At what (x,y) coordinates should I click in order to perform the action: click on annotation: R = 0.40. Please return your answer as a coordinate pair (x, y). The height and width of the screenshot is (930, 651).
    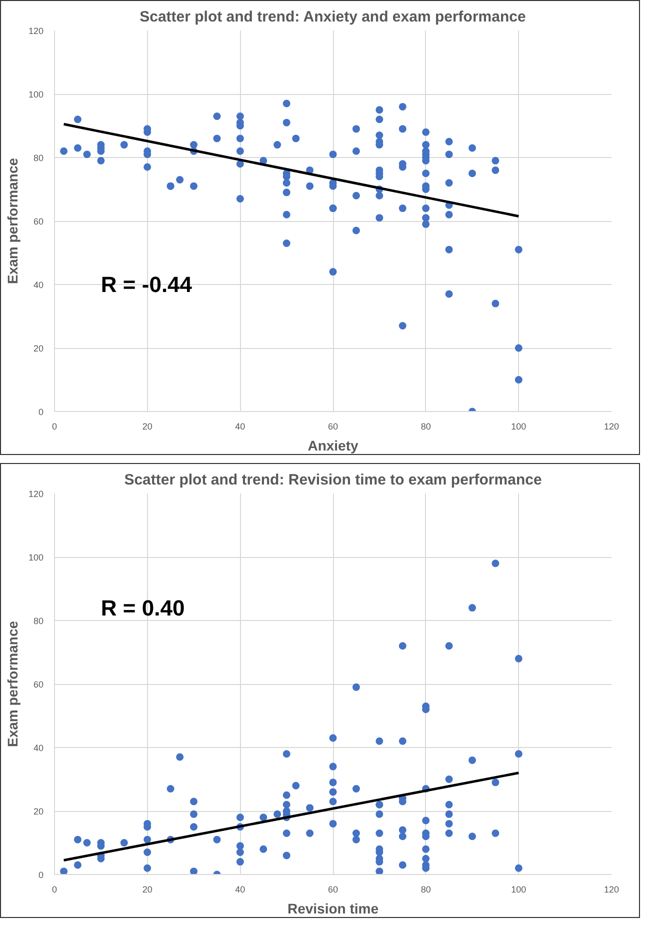
    Looking at the image, I should click on (142, 608).